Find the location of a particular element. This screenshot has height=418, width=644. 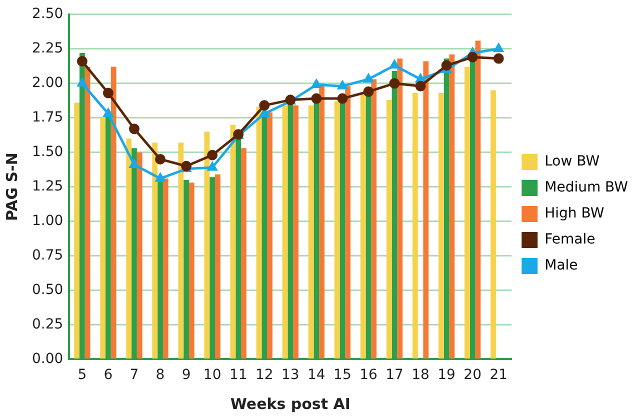

x-tick-label: 13 is located at coordinates (290, 375).